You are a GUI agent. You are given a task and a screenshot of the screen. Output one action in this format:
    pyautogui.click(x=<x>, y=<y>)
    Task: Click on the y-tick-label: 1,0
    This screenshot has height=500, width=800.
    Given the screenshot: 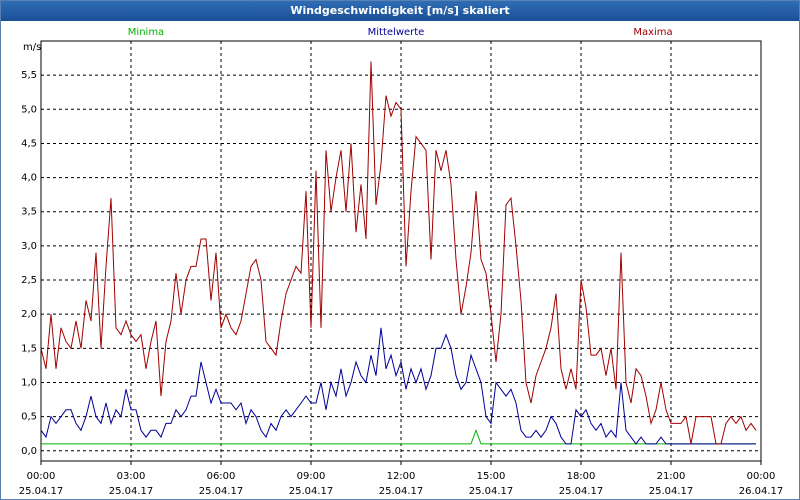 What is the action you would take?
    pyautogui.click(x=29, y=382)
    